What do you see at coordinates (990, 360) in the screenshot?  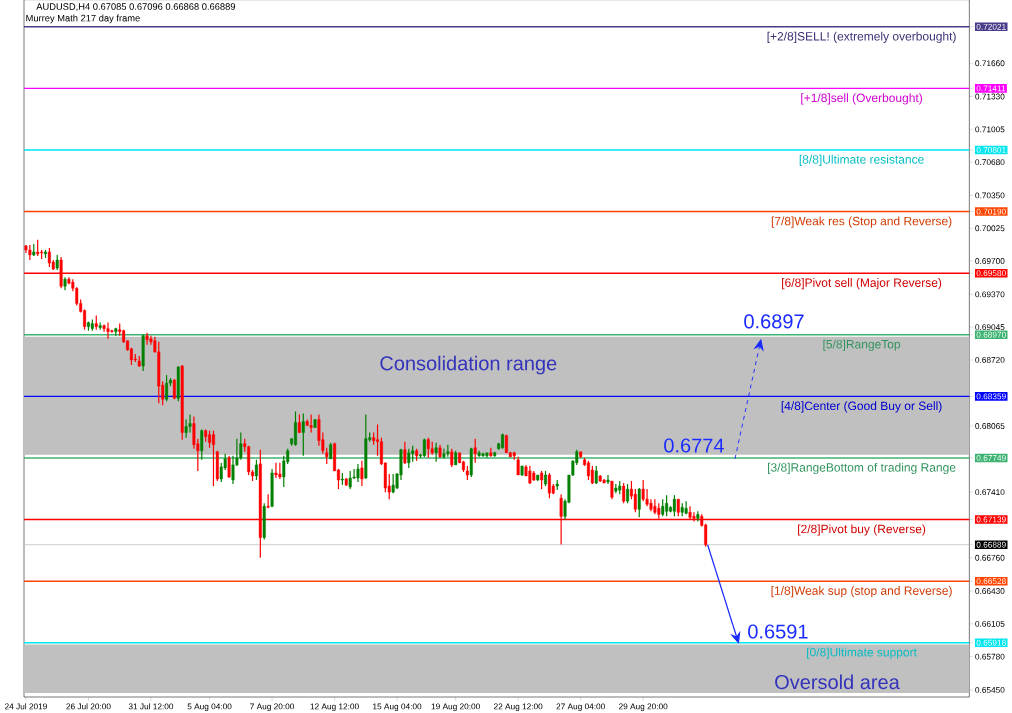 I see `y-tick-label: 0.68720` at bounding box center [990, 360].